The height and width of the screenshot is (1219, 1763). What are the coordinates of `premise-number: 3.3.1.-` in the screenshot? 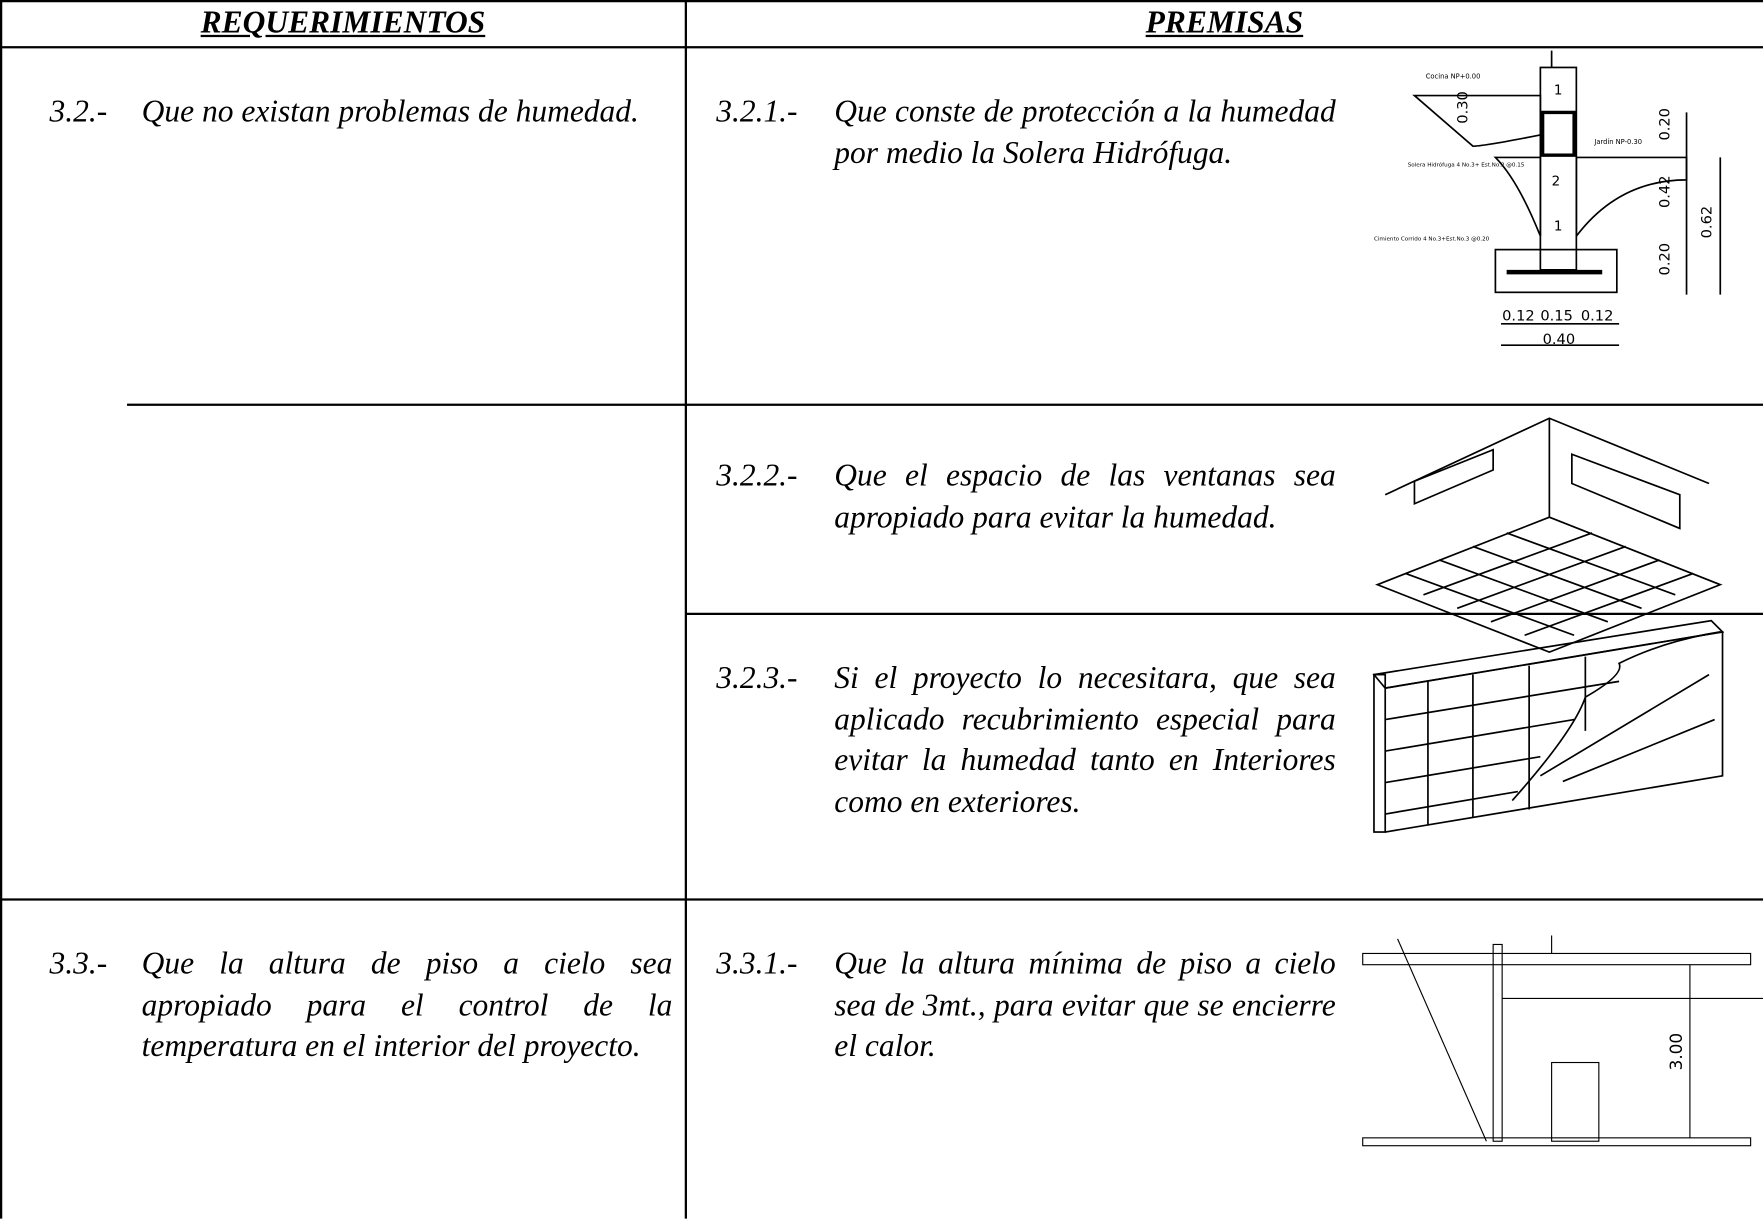 It's located at (757, 964).